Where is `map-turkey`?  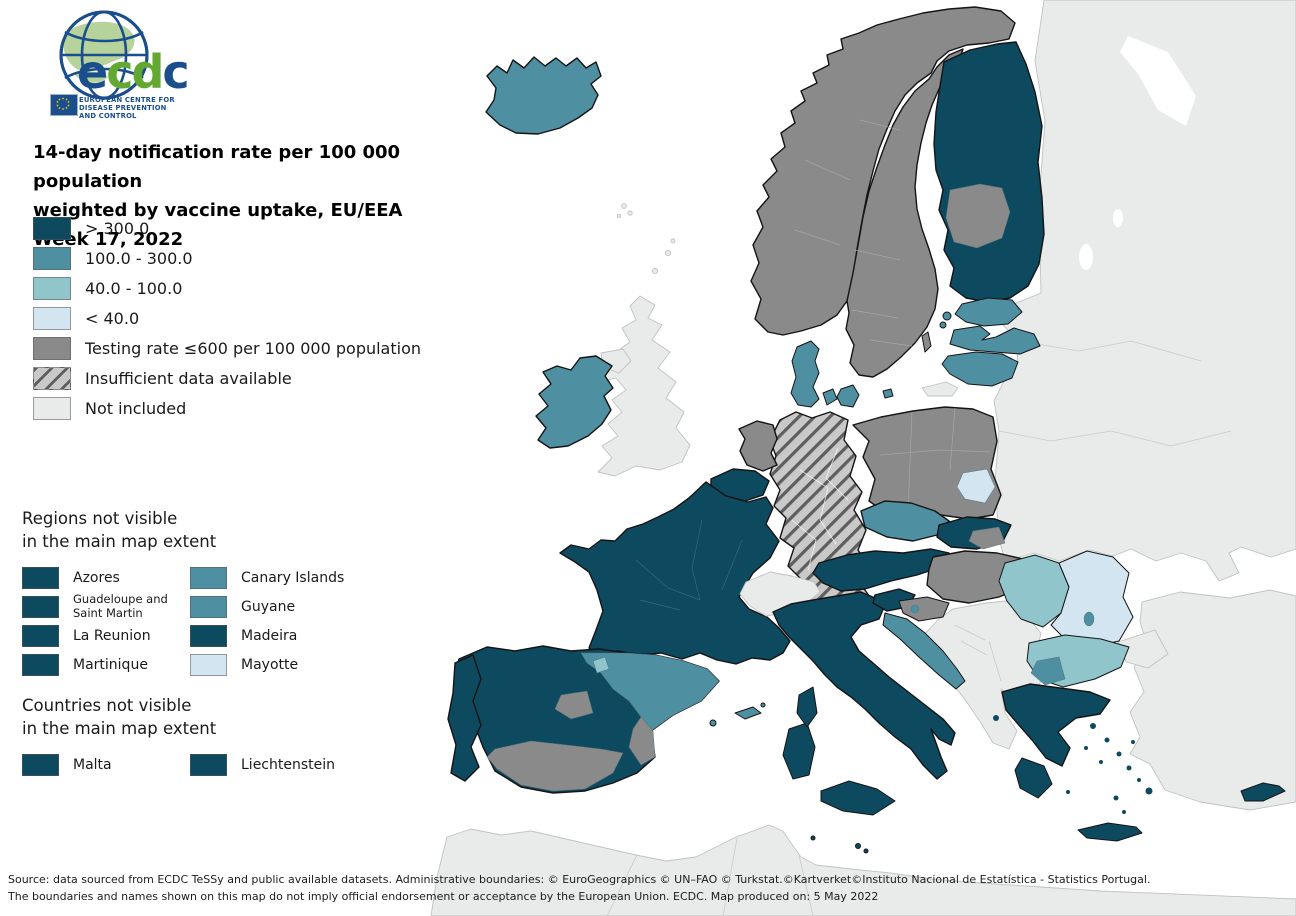 map-turkey is located at coordinates (1212, 700).